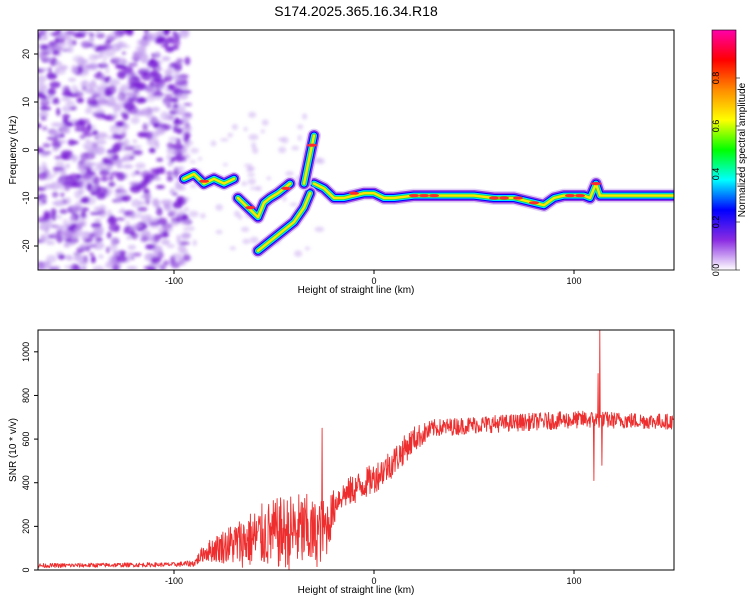  Describe the element at coordinates (26, 526) in the screenshot. I see `snr-ytick-label: 200` at that location.